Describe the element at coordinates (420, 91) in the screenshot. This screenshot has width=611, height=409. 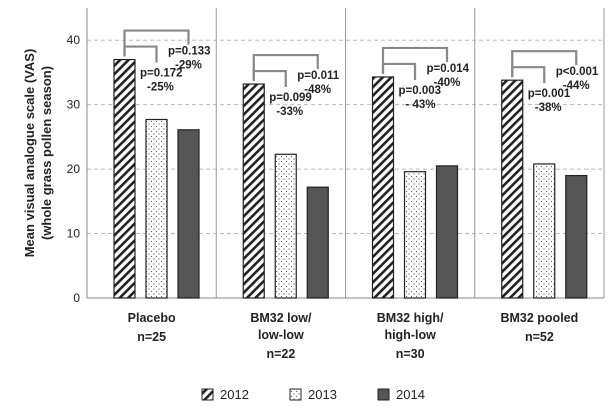
I see `annotation-line: p=0.003` at that location.